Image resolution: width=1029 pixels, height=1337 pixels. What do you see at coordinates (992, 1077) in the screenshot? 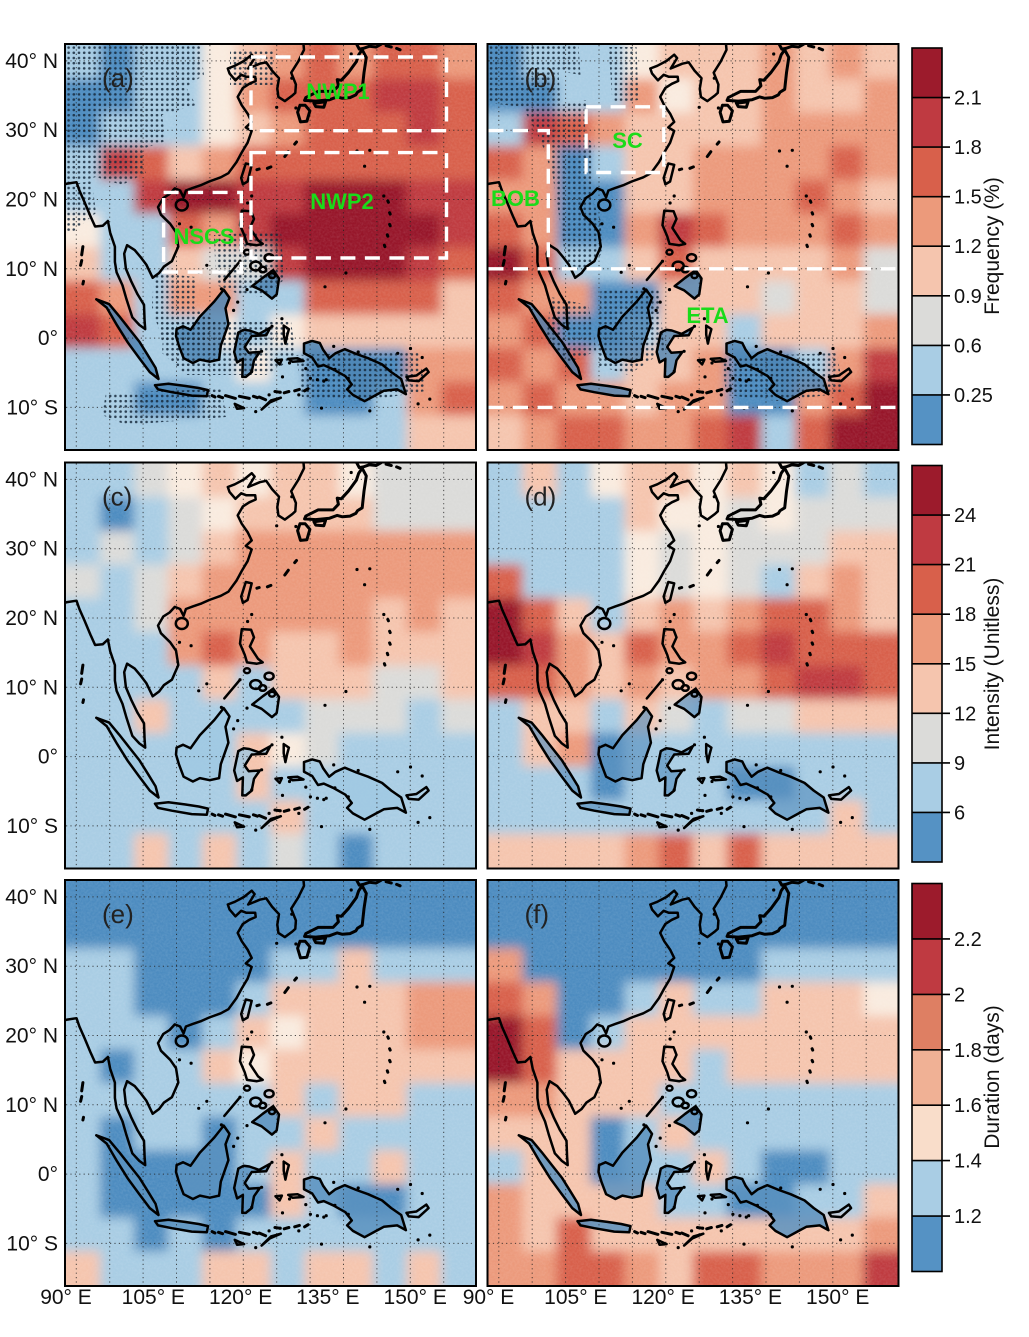
I see `svg-text: Duration (days)` at bounding box center [992, 1077].